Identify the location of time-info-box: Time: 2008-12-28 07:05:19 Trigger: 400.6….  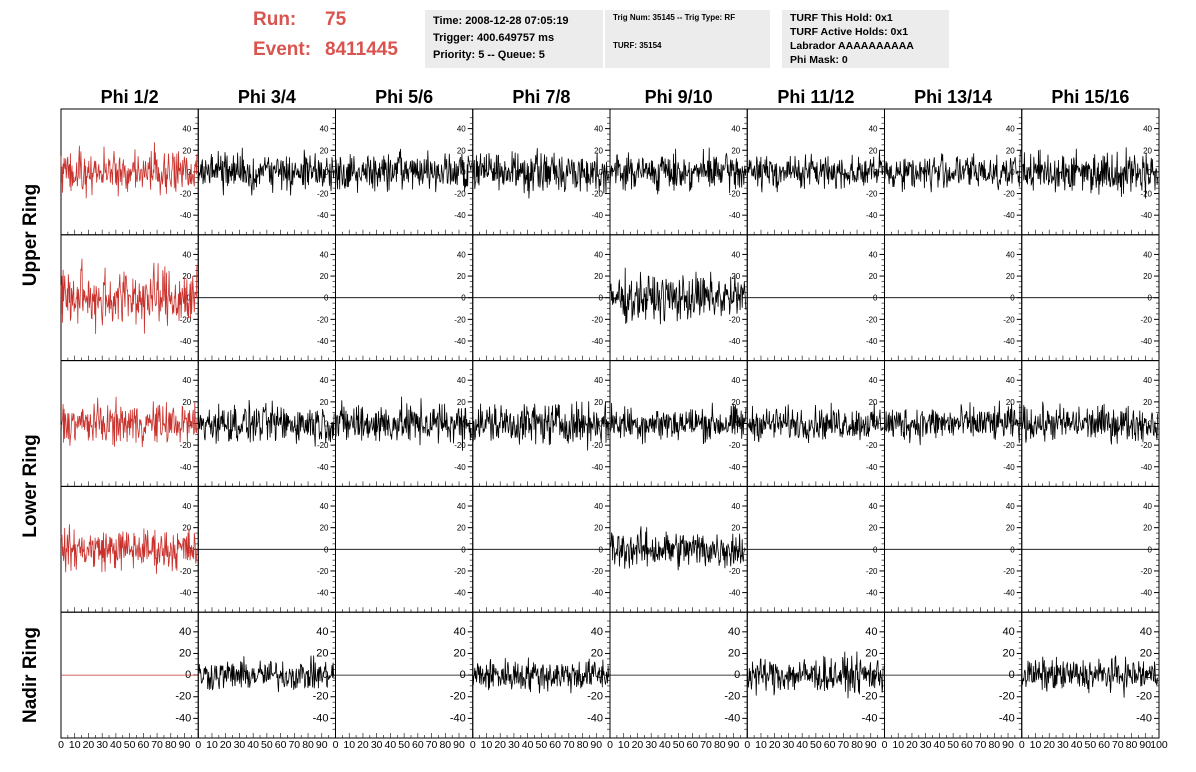
(514, 39).